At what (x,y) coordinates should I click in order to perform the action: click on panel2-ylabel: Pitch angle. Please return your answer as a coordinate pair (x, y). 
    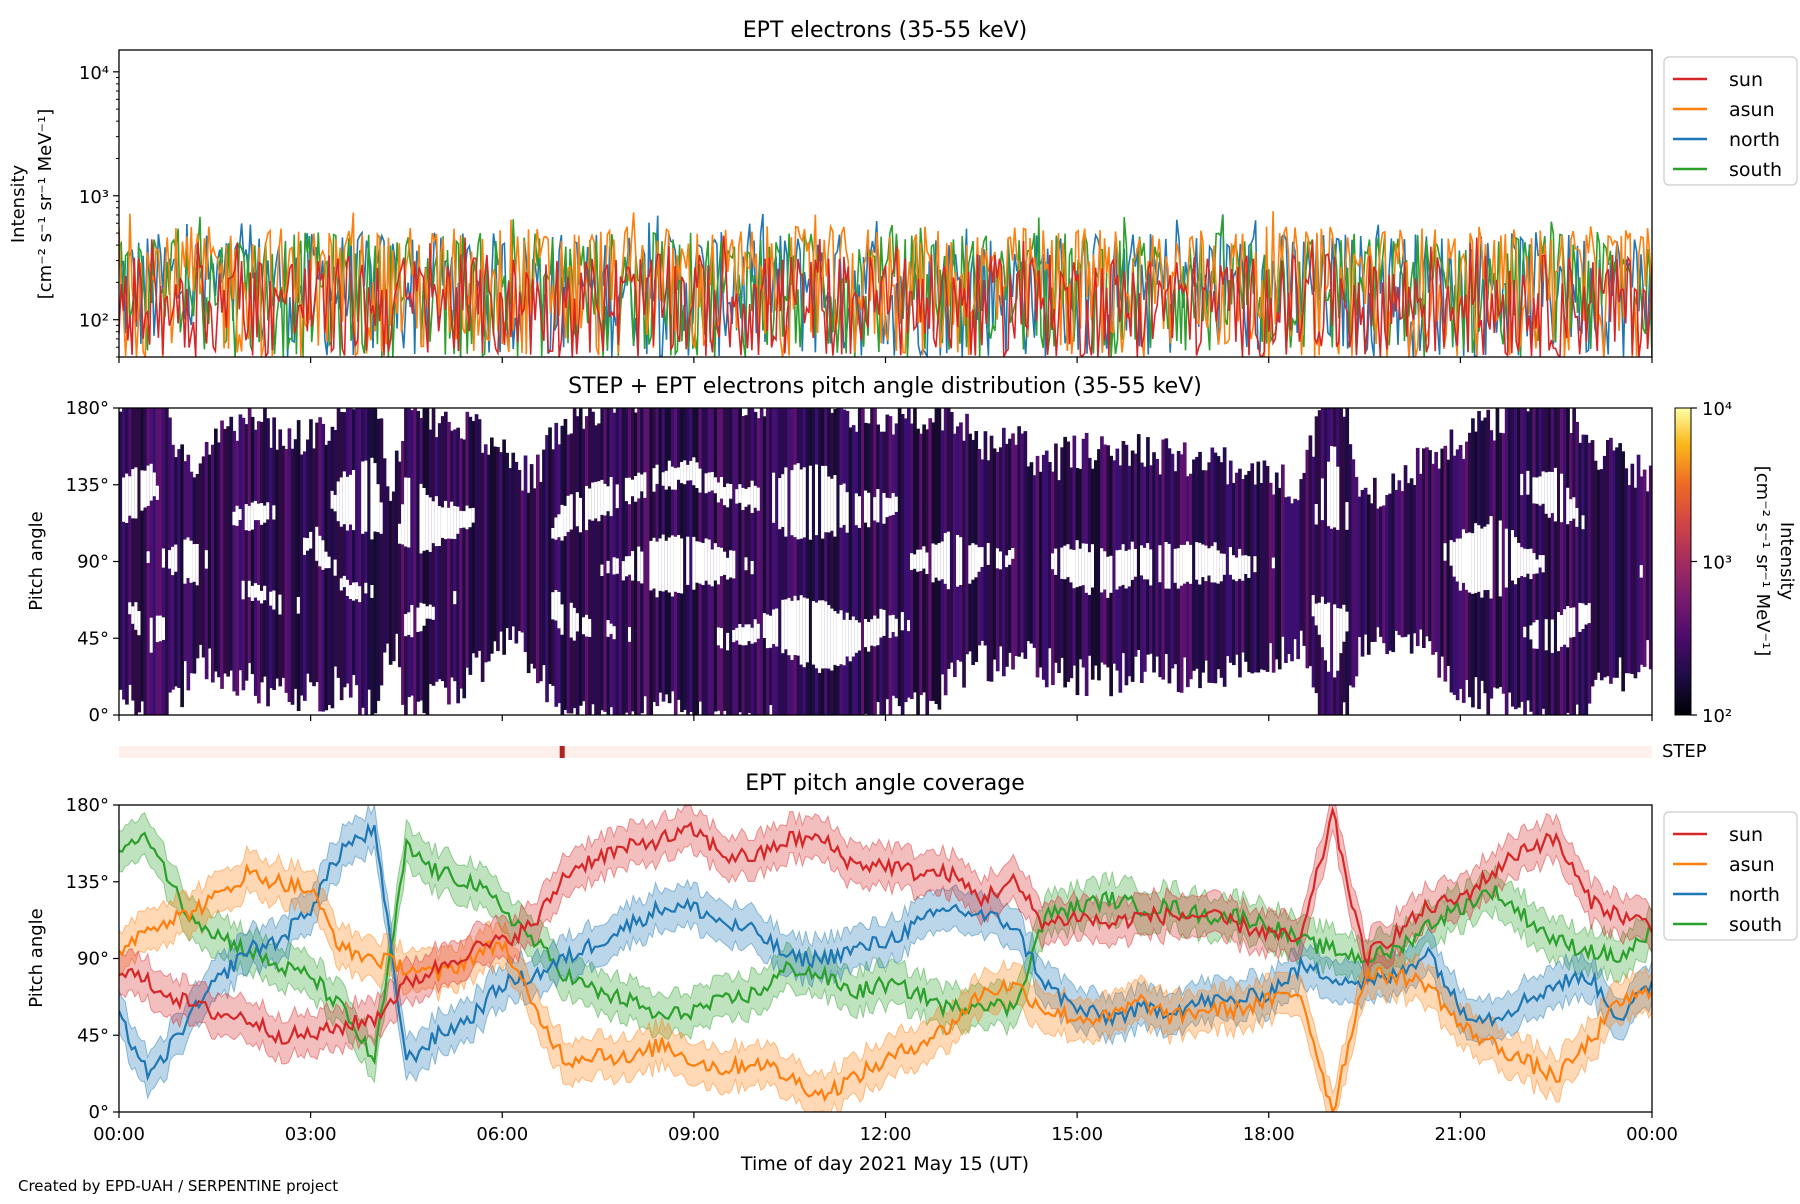
    Looking at the image, I should click on (36, 560).